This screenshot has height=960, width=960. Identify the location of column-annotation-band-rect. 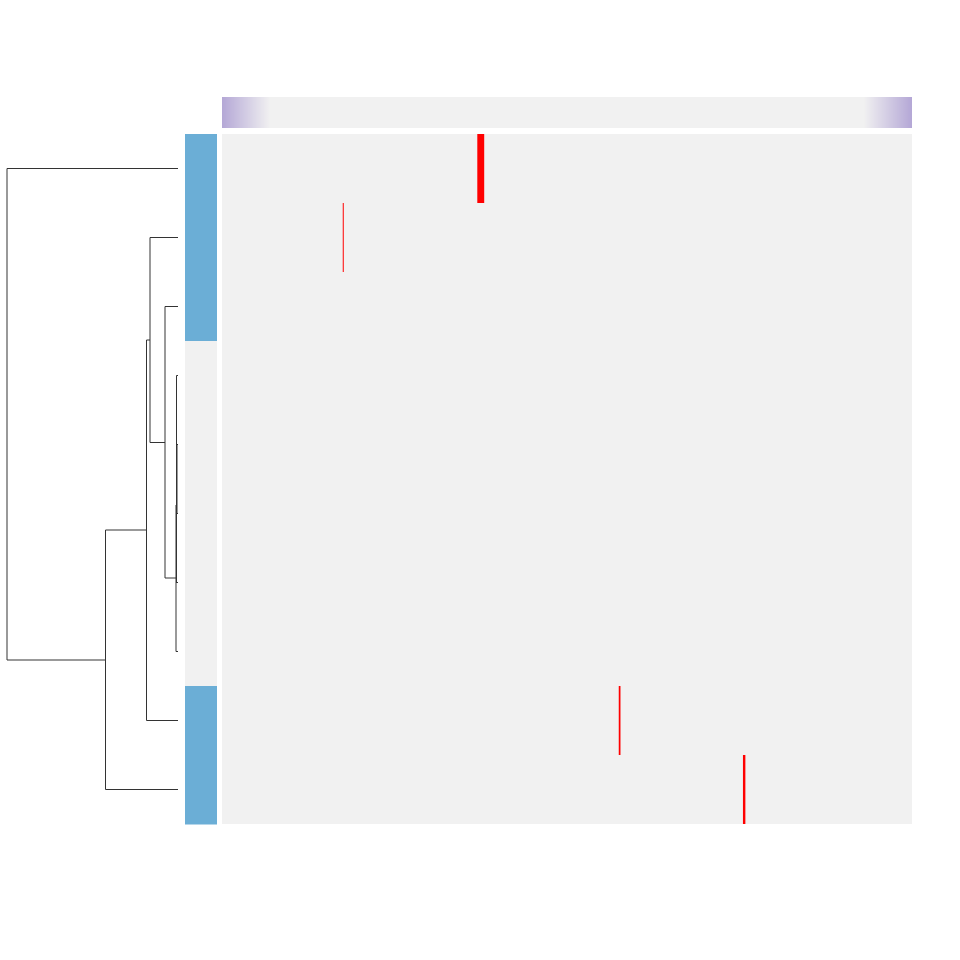
(567, 112).